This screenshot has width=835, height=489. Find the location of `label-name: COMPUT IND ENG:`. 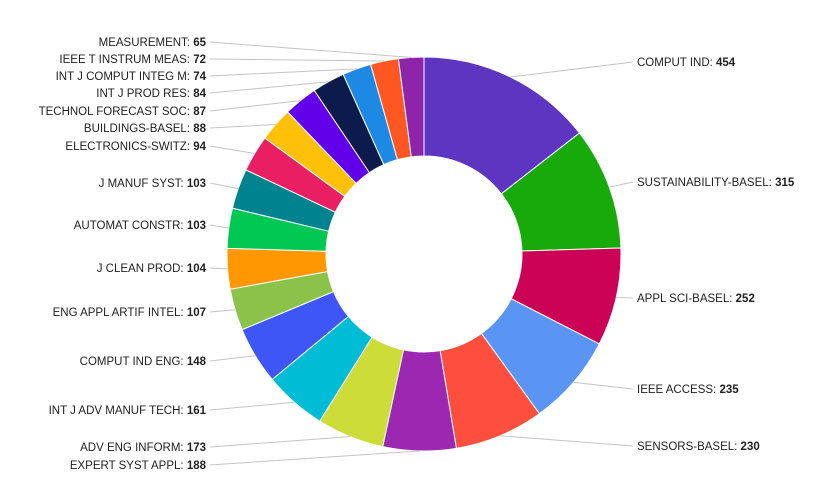

label-name: COMPUT IND ENG: is located at coordinates (133, 362).